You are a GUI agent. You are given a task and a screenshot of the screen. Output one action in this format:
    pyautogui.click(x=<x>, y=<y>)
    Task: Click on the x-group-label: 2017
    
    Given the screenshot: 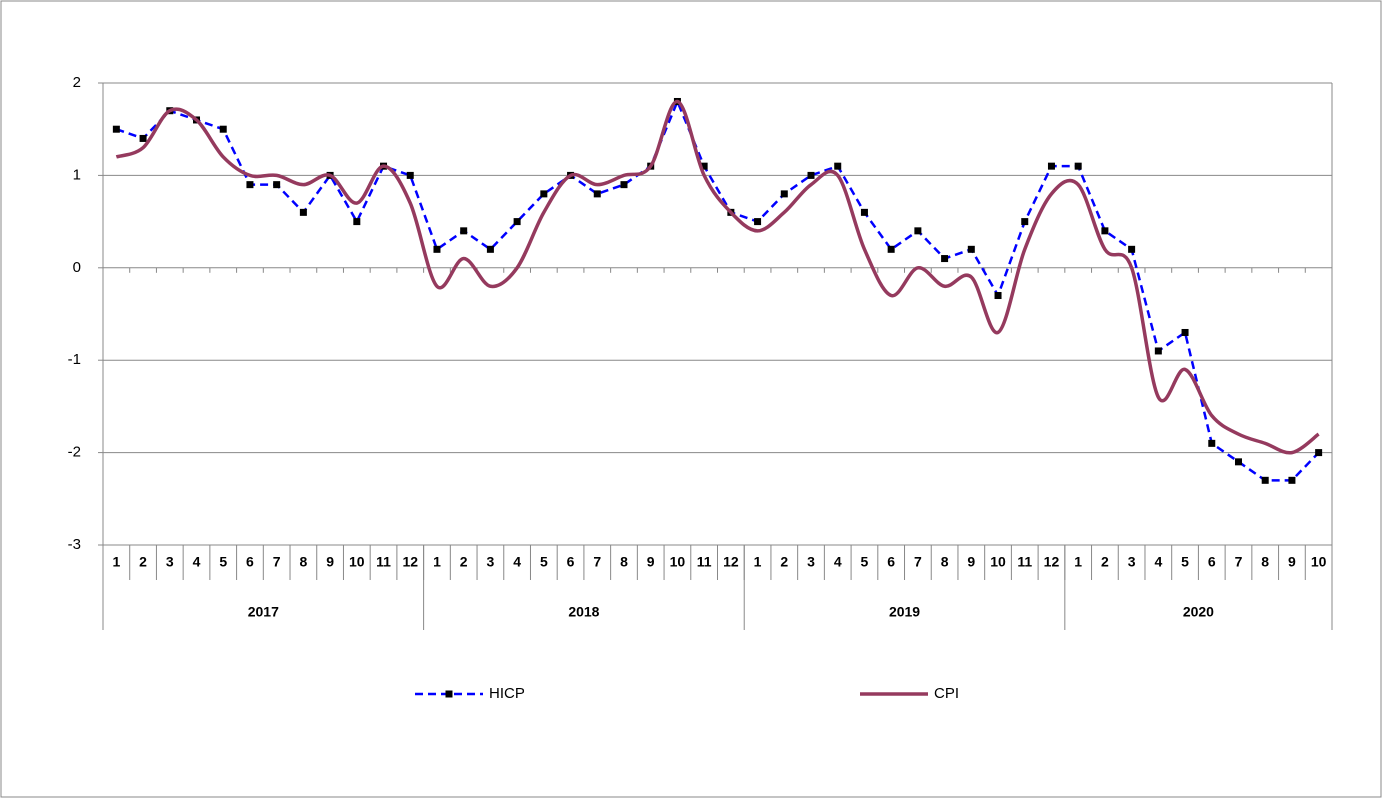 What is the action you would take?
    pyautogui.click(x=263, y=612)
    